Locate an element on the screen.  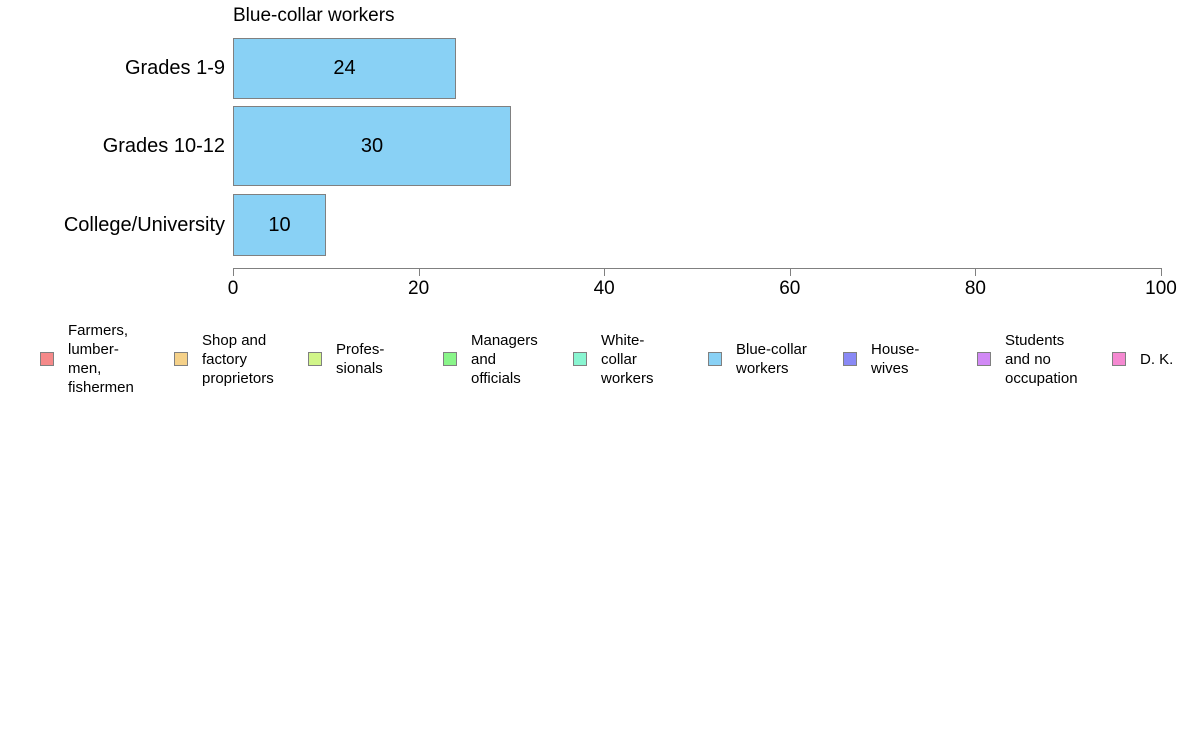
legend-label: Farmers, lumber- men, fishermen is located at coordinates (101, 359).